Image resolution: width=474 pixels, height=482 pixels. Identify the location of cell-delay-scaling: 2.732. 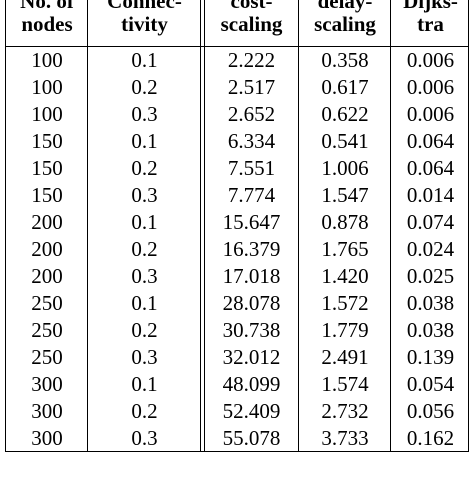
(345, 411).